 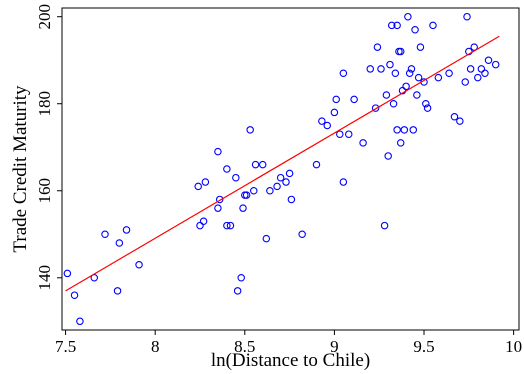 I want to click on x-tick-label-3: 8.5, so click(x=244, y=346).